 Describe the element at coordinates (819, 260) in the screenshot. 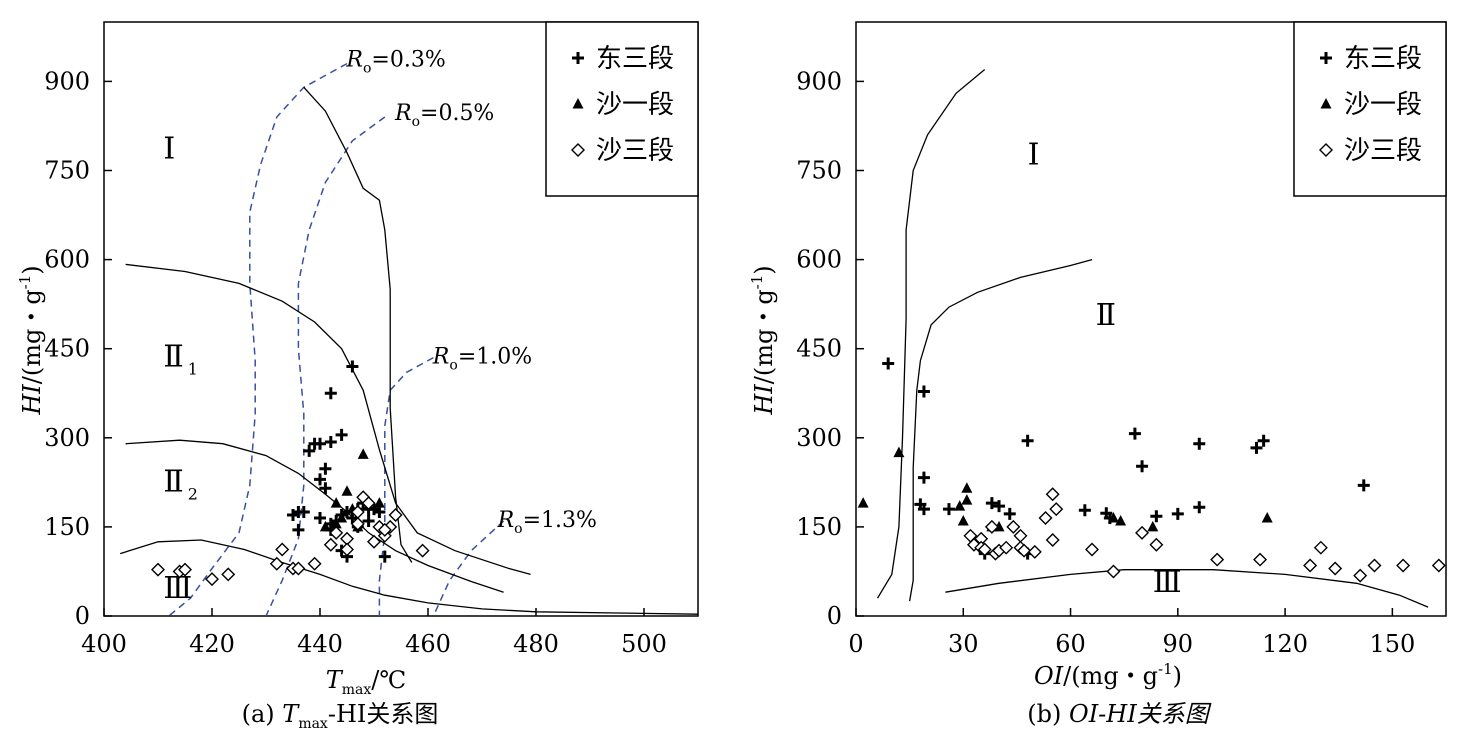

I see `panel-b-y-tick-label: 600` at that location.